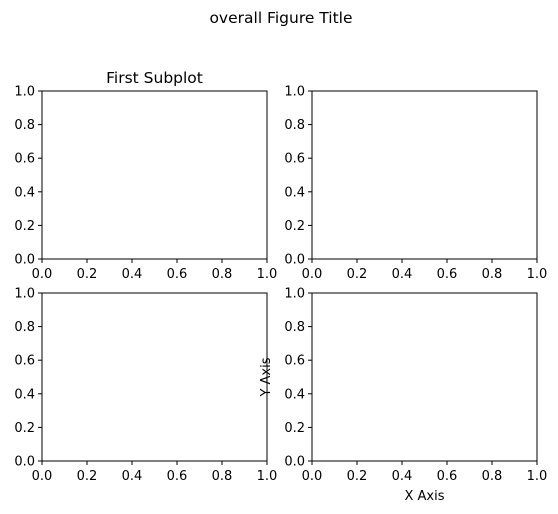  Describe the element at coordinates (280, 18) in the screenshot. I see `figure-title: overall Figure Title` at that location.